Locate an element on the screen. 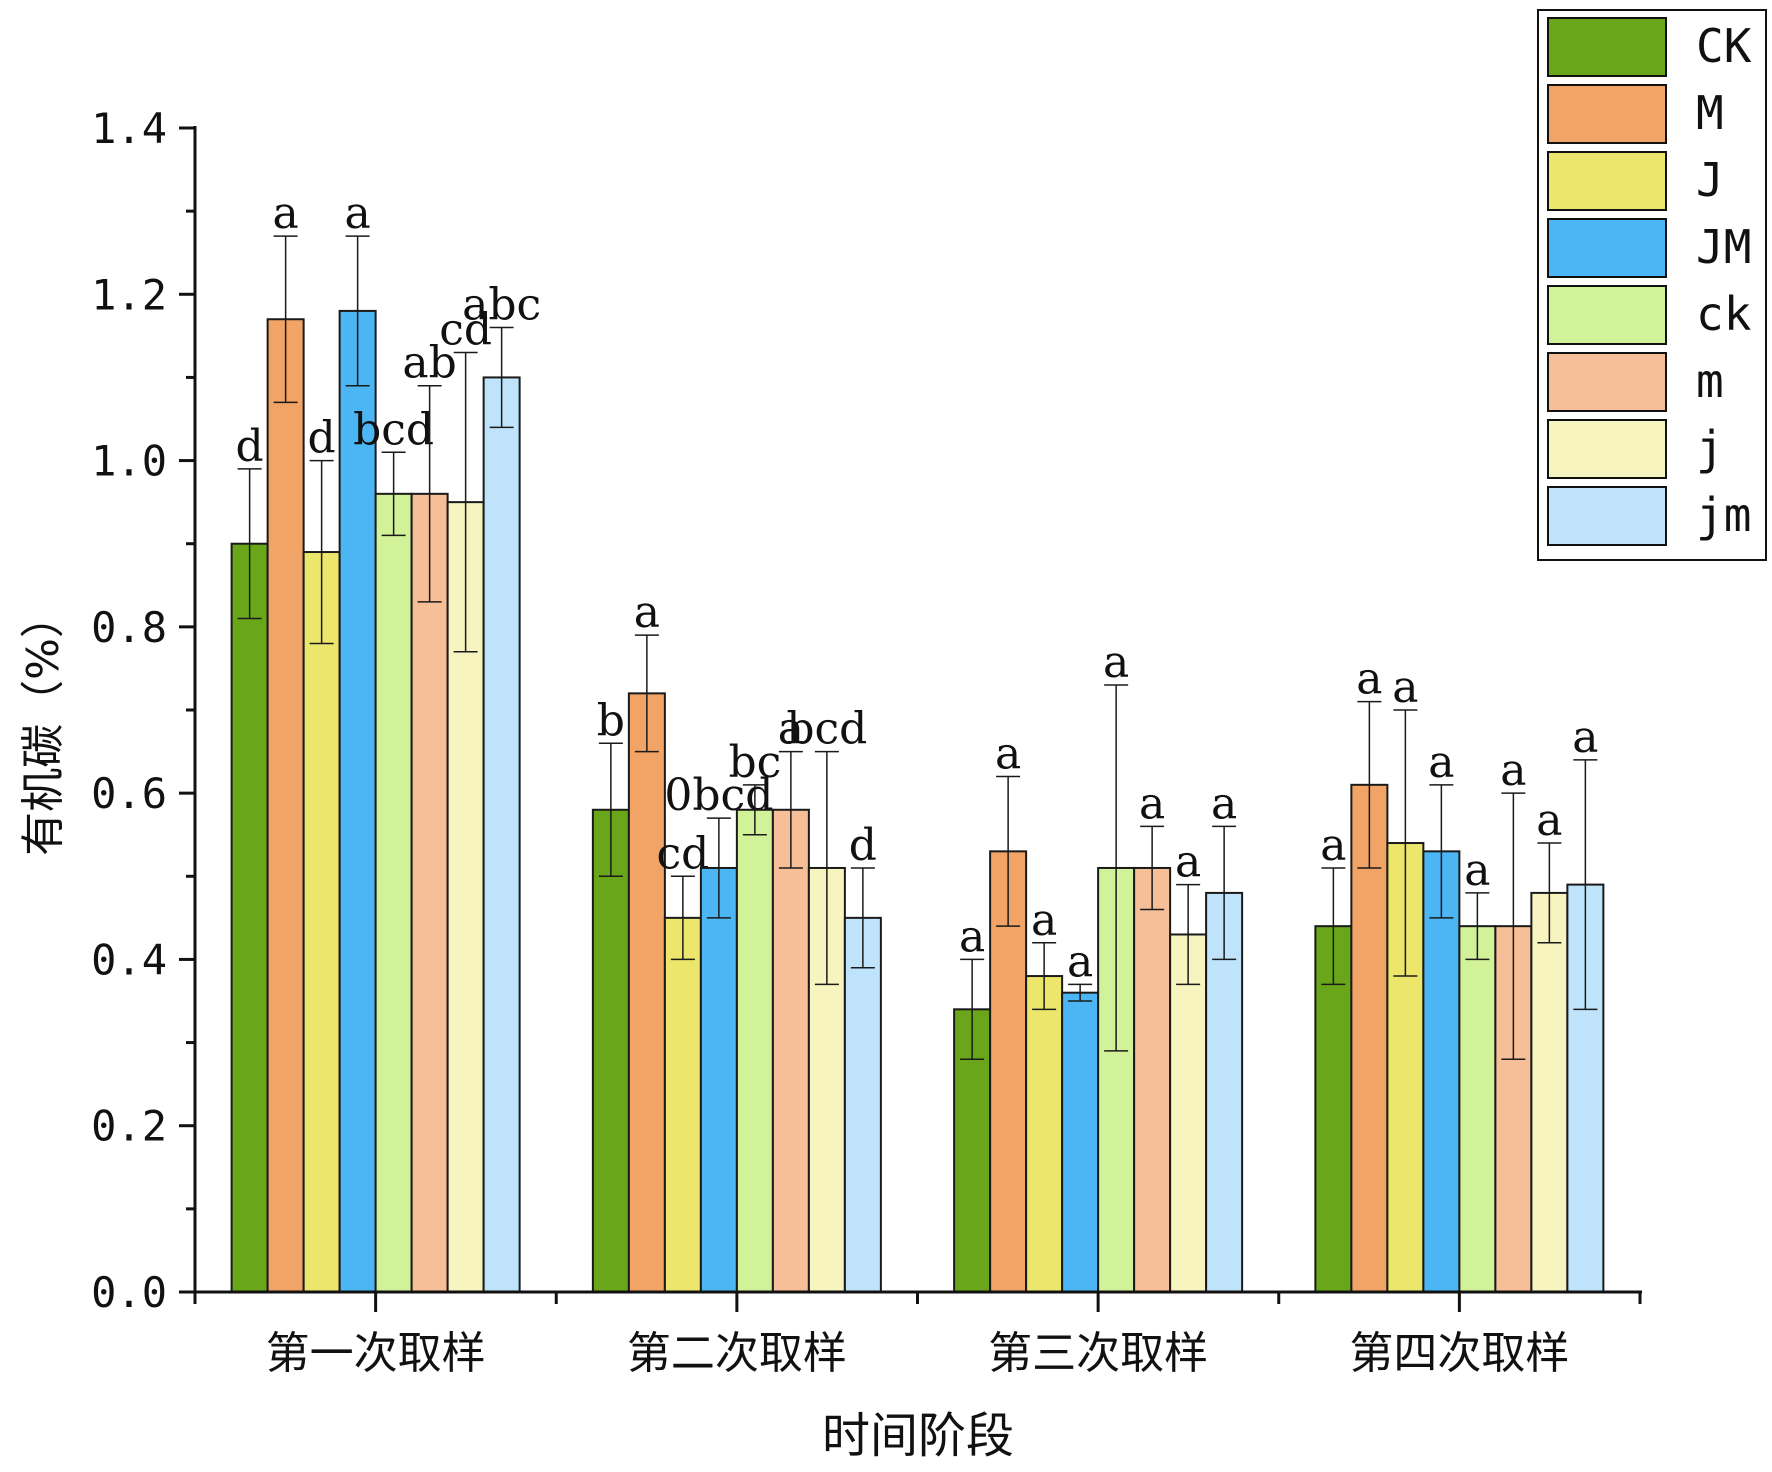 Image resolution: width=1772 pixels, height=1472 pixels. legend-swatch-j is located at coordinates (1607, 449).